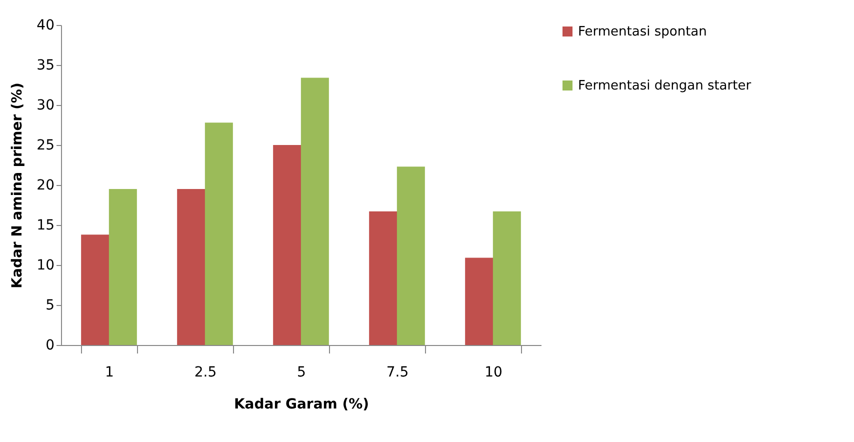 Image resolution: width=854 pixels, height=442 pixels. What do you see at coordinates (45, 266) in the screenshot?
I see `y-tick-label: 10` at bounding box center [45, 266].